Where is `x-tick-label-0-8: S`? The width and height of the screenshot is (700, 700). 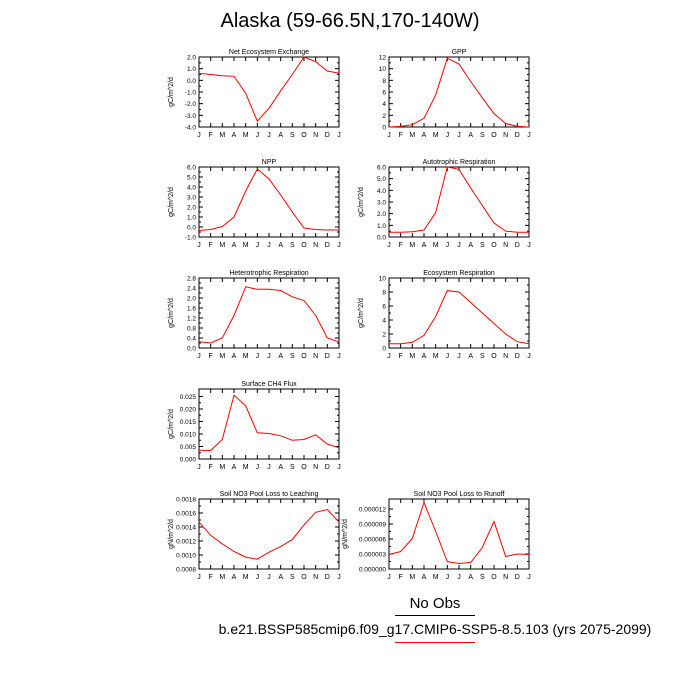 x-tick-label-0-8: S is located at coordinates (292, 135).